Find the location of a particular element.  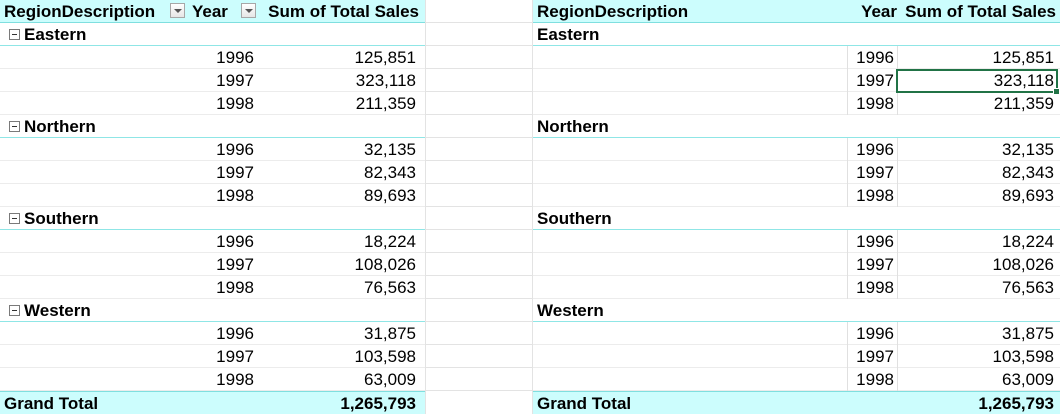

sales-cell: 63,009 is located at coordinates (978, 379).